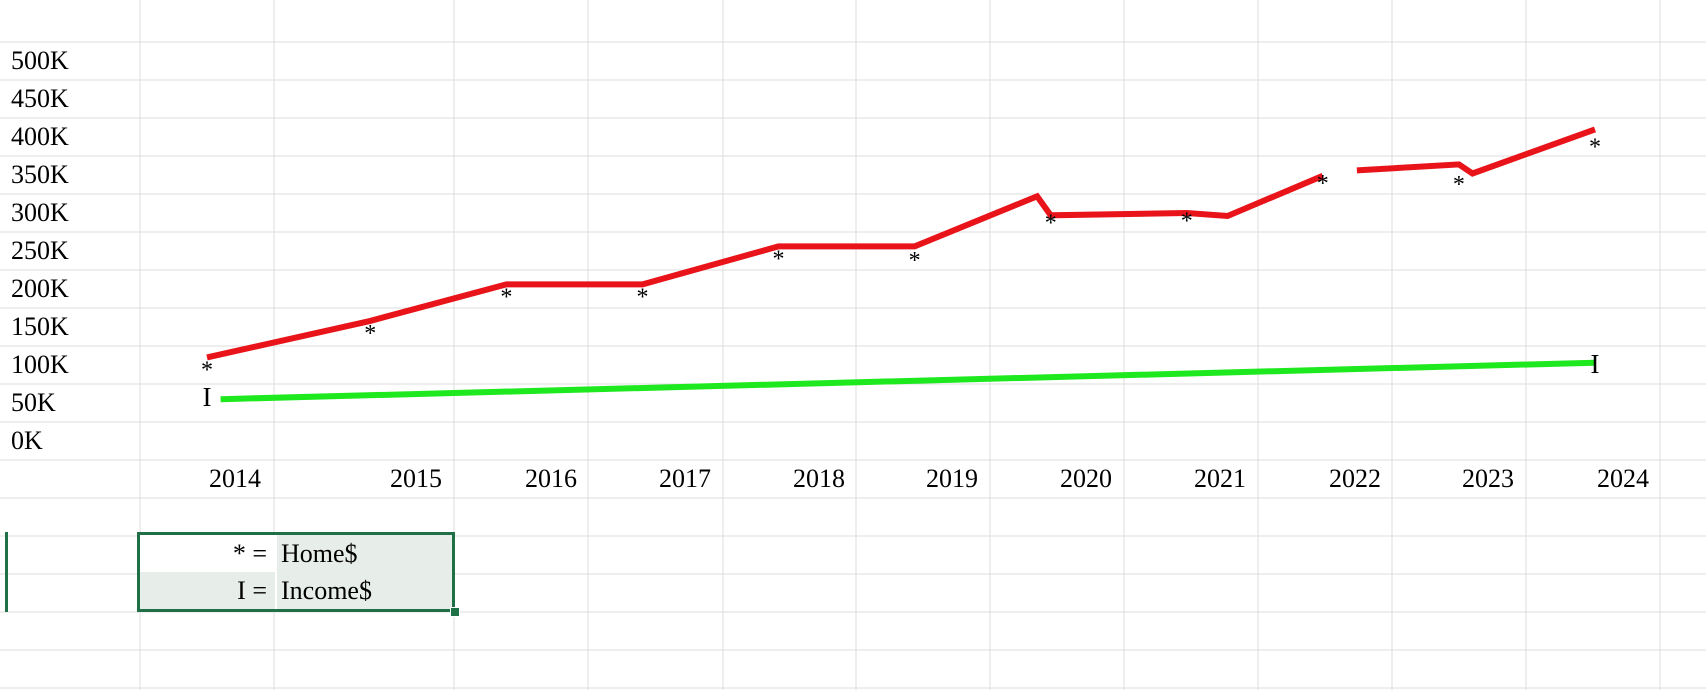  What do you see at coordinates (416, 478) in the screenshot?
I see `x-tick-label: 2015` at bounding box center [416, 478].